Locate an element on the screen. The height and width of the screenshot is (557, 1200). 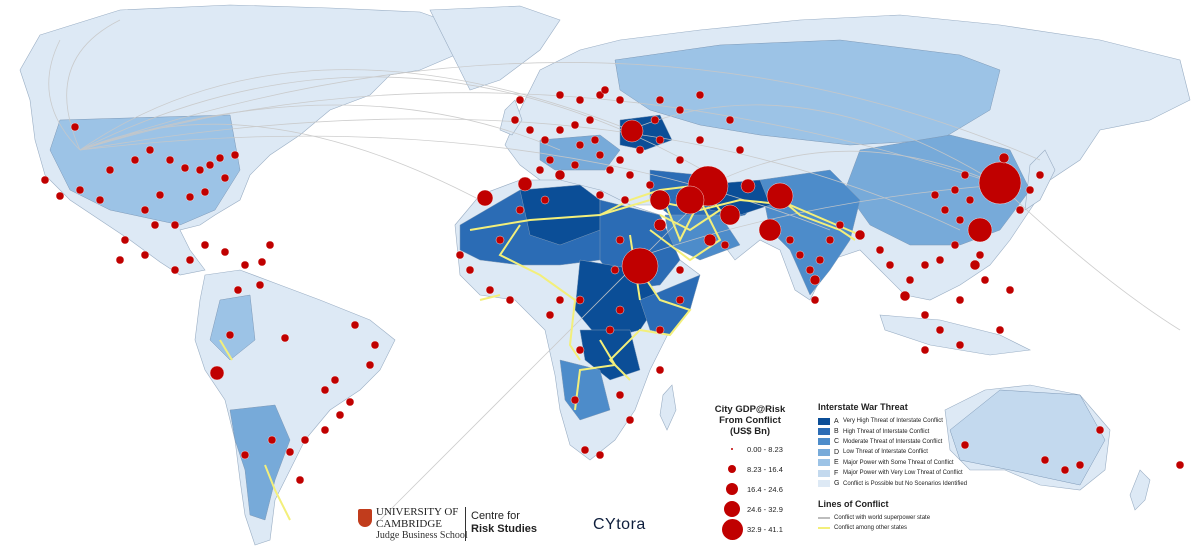
cambridge: CAMBRIDGE is located at coordinates (409, 524).